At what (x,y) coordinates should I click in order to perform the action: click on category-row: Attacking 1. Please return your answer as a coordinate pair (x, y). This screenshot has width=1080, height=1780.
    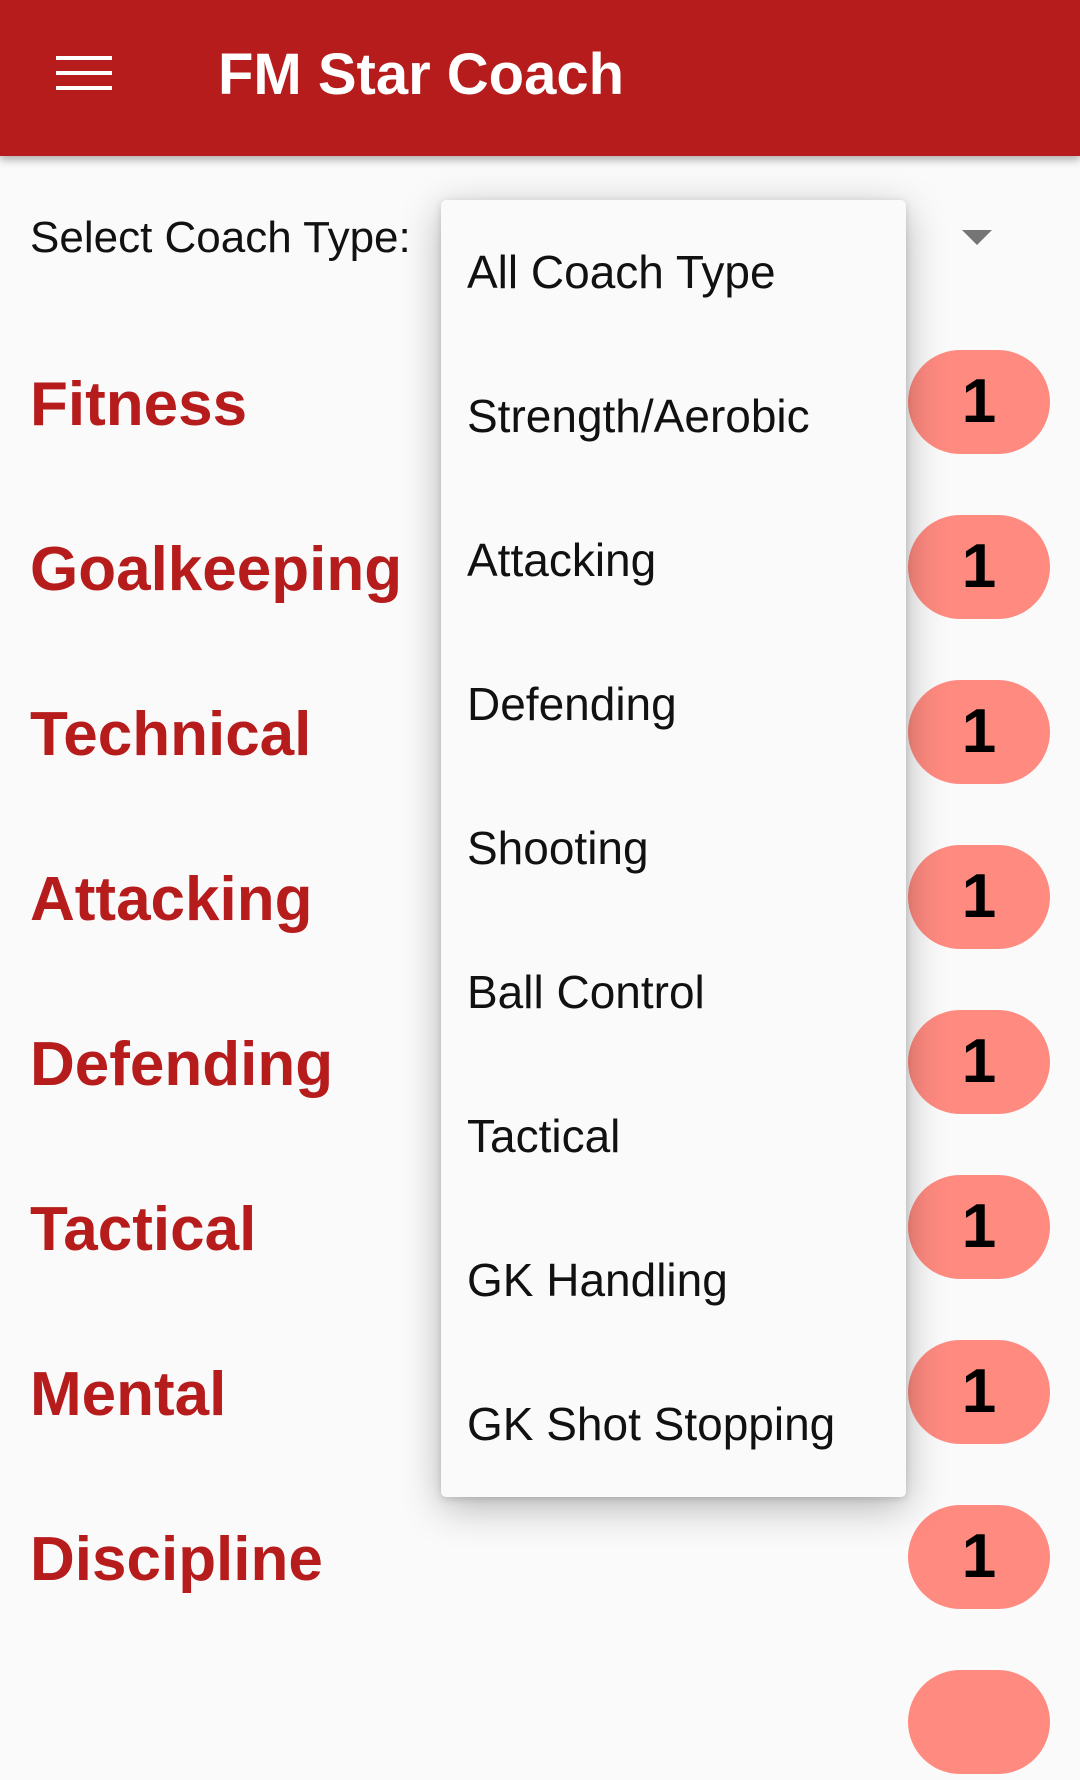
    Looking at the image, I should click on (540, 900).